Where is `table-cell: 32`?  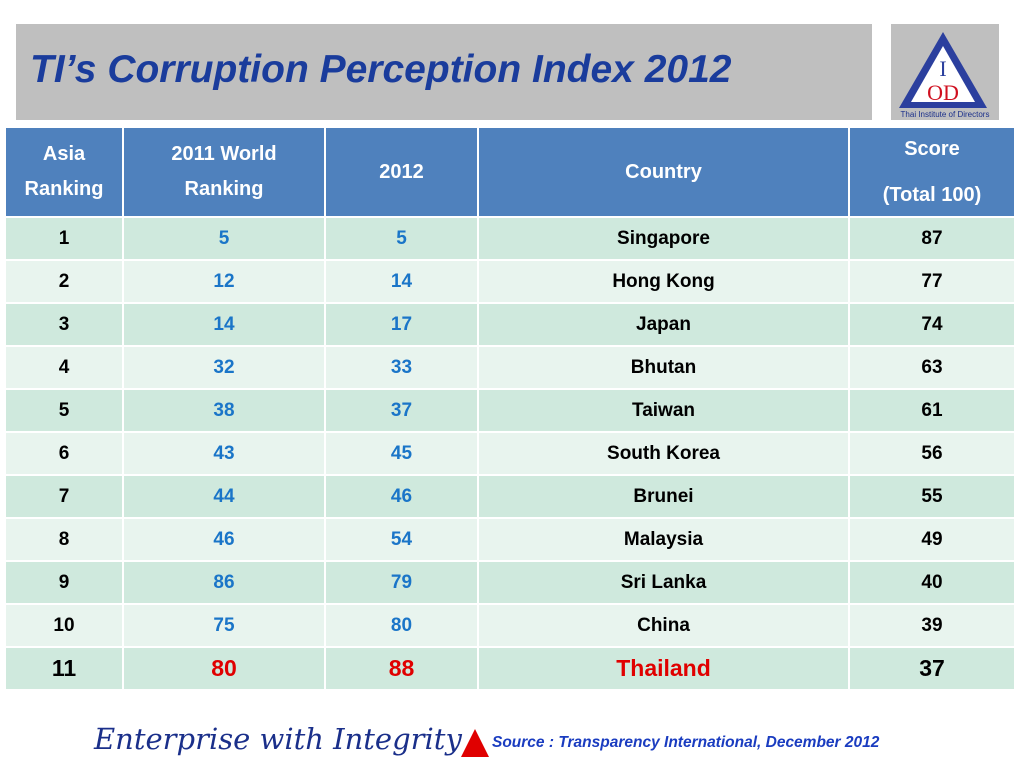
table-cell: 32 is located at coordinates (224, 367).